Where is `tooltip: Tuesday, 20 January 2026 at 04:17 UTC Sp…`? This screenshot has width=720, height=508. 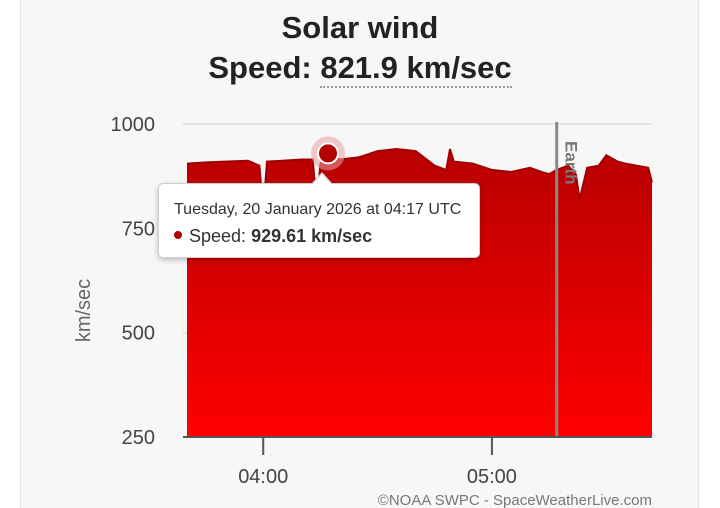 tooltip: Tuesday, 20 January 2026 at 04:17 UTC Sp… is located at coordinates (319, 215).